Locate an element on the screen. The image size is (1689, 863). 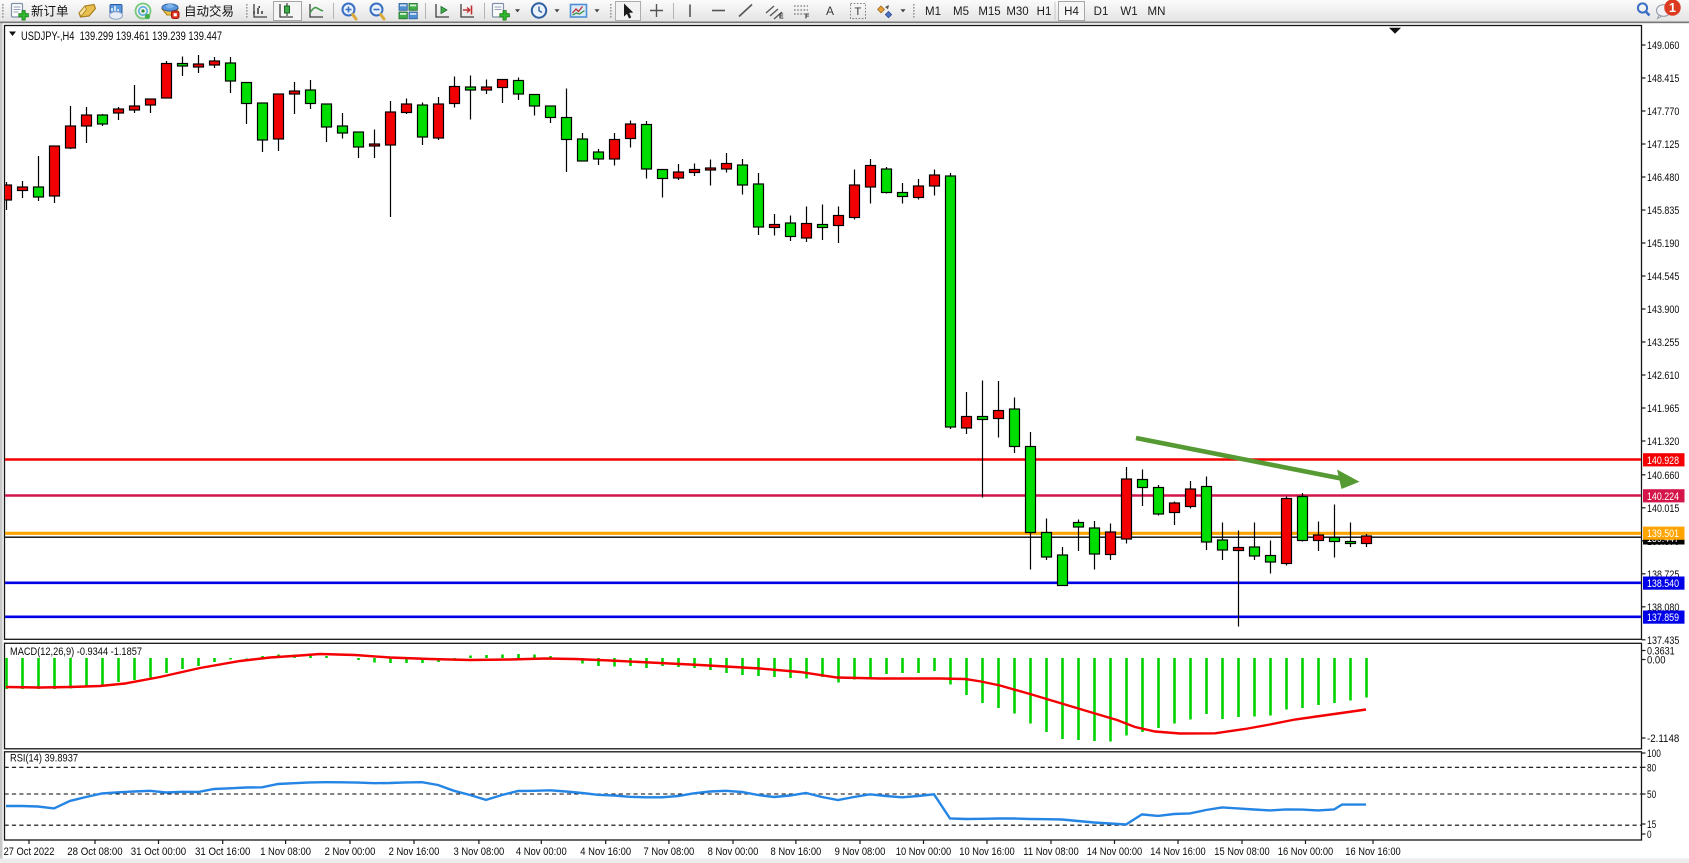
svg-text: 145.190 is located at coordinates (1663, 244).